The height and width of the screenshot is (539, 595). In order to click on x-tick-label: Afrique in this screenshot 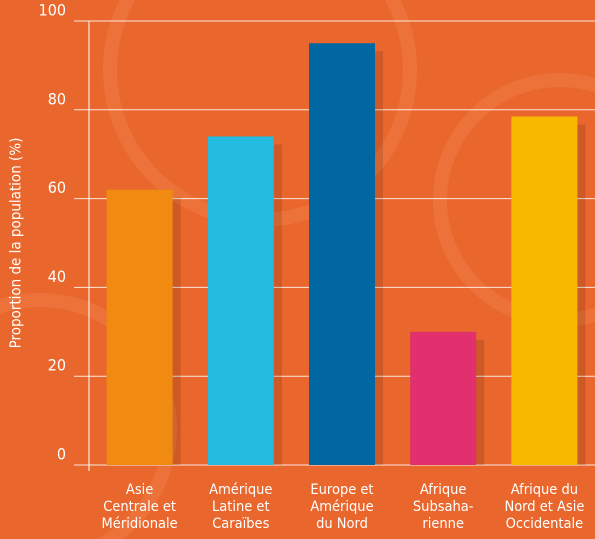, I will do `click(443, 490)`.